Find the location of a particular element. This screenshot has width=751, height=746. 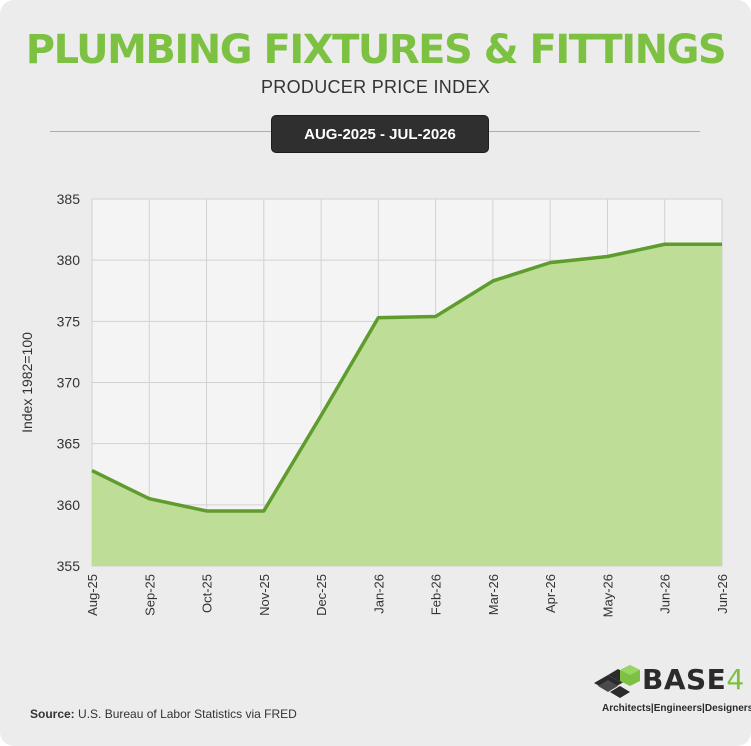

logo-wordmark: BASE4 is located at coordinates (693, 680).